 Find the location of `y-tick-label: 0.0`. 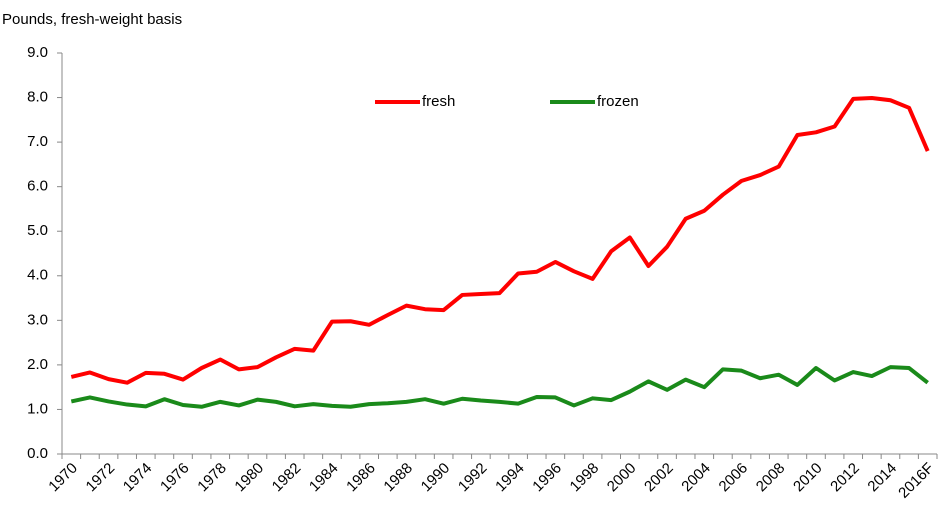

y-tick-label: 0.0 is located at coordinates (37, 453).